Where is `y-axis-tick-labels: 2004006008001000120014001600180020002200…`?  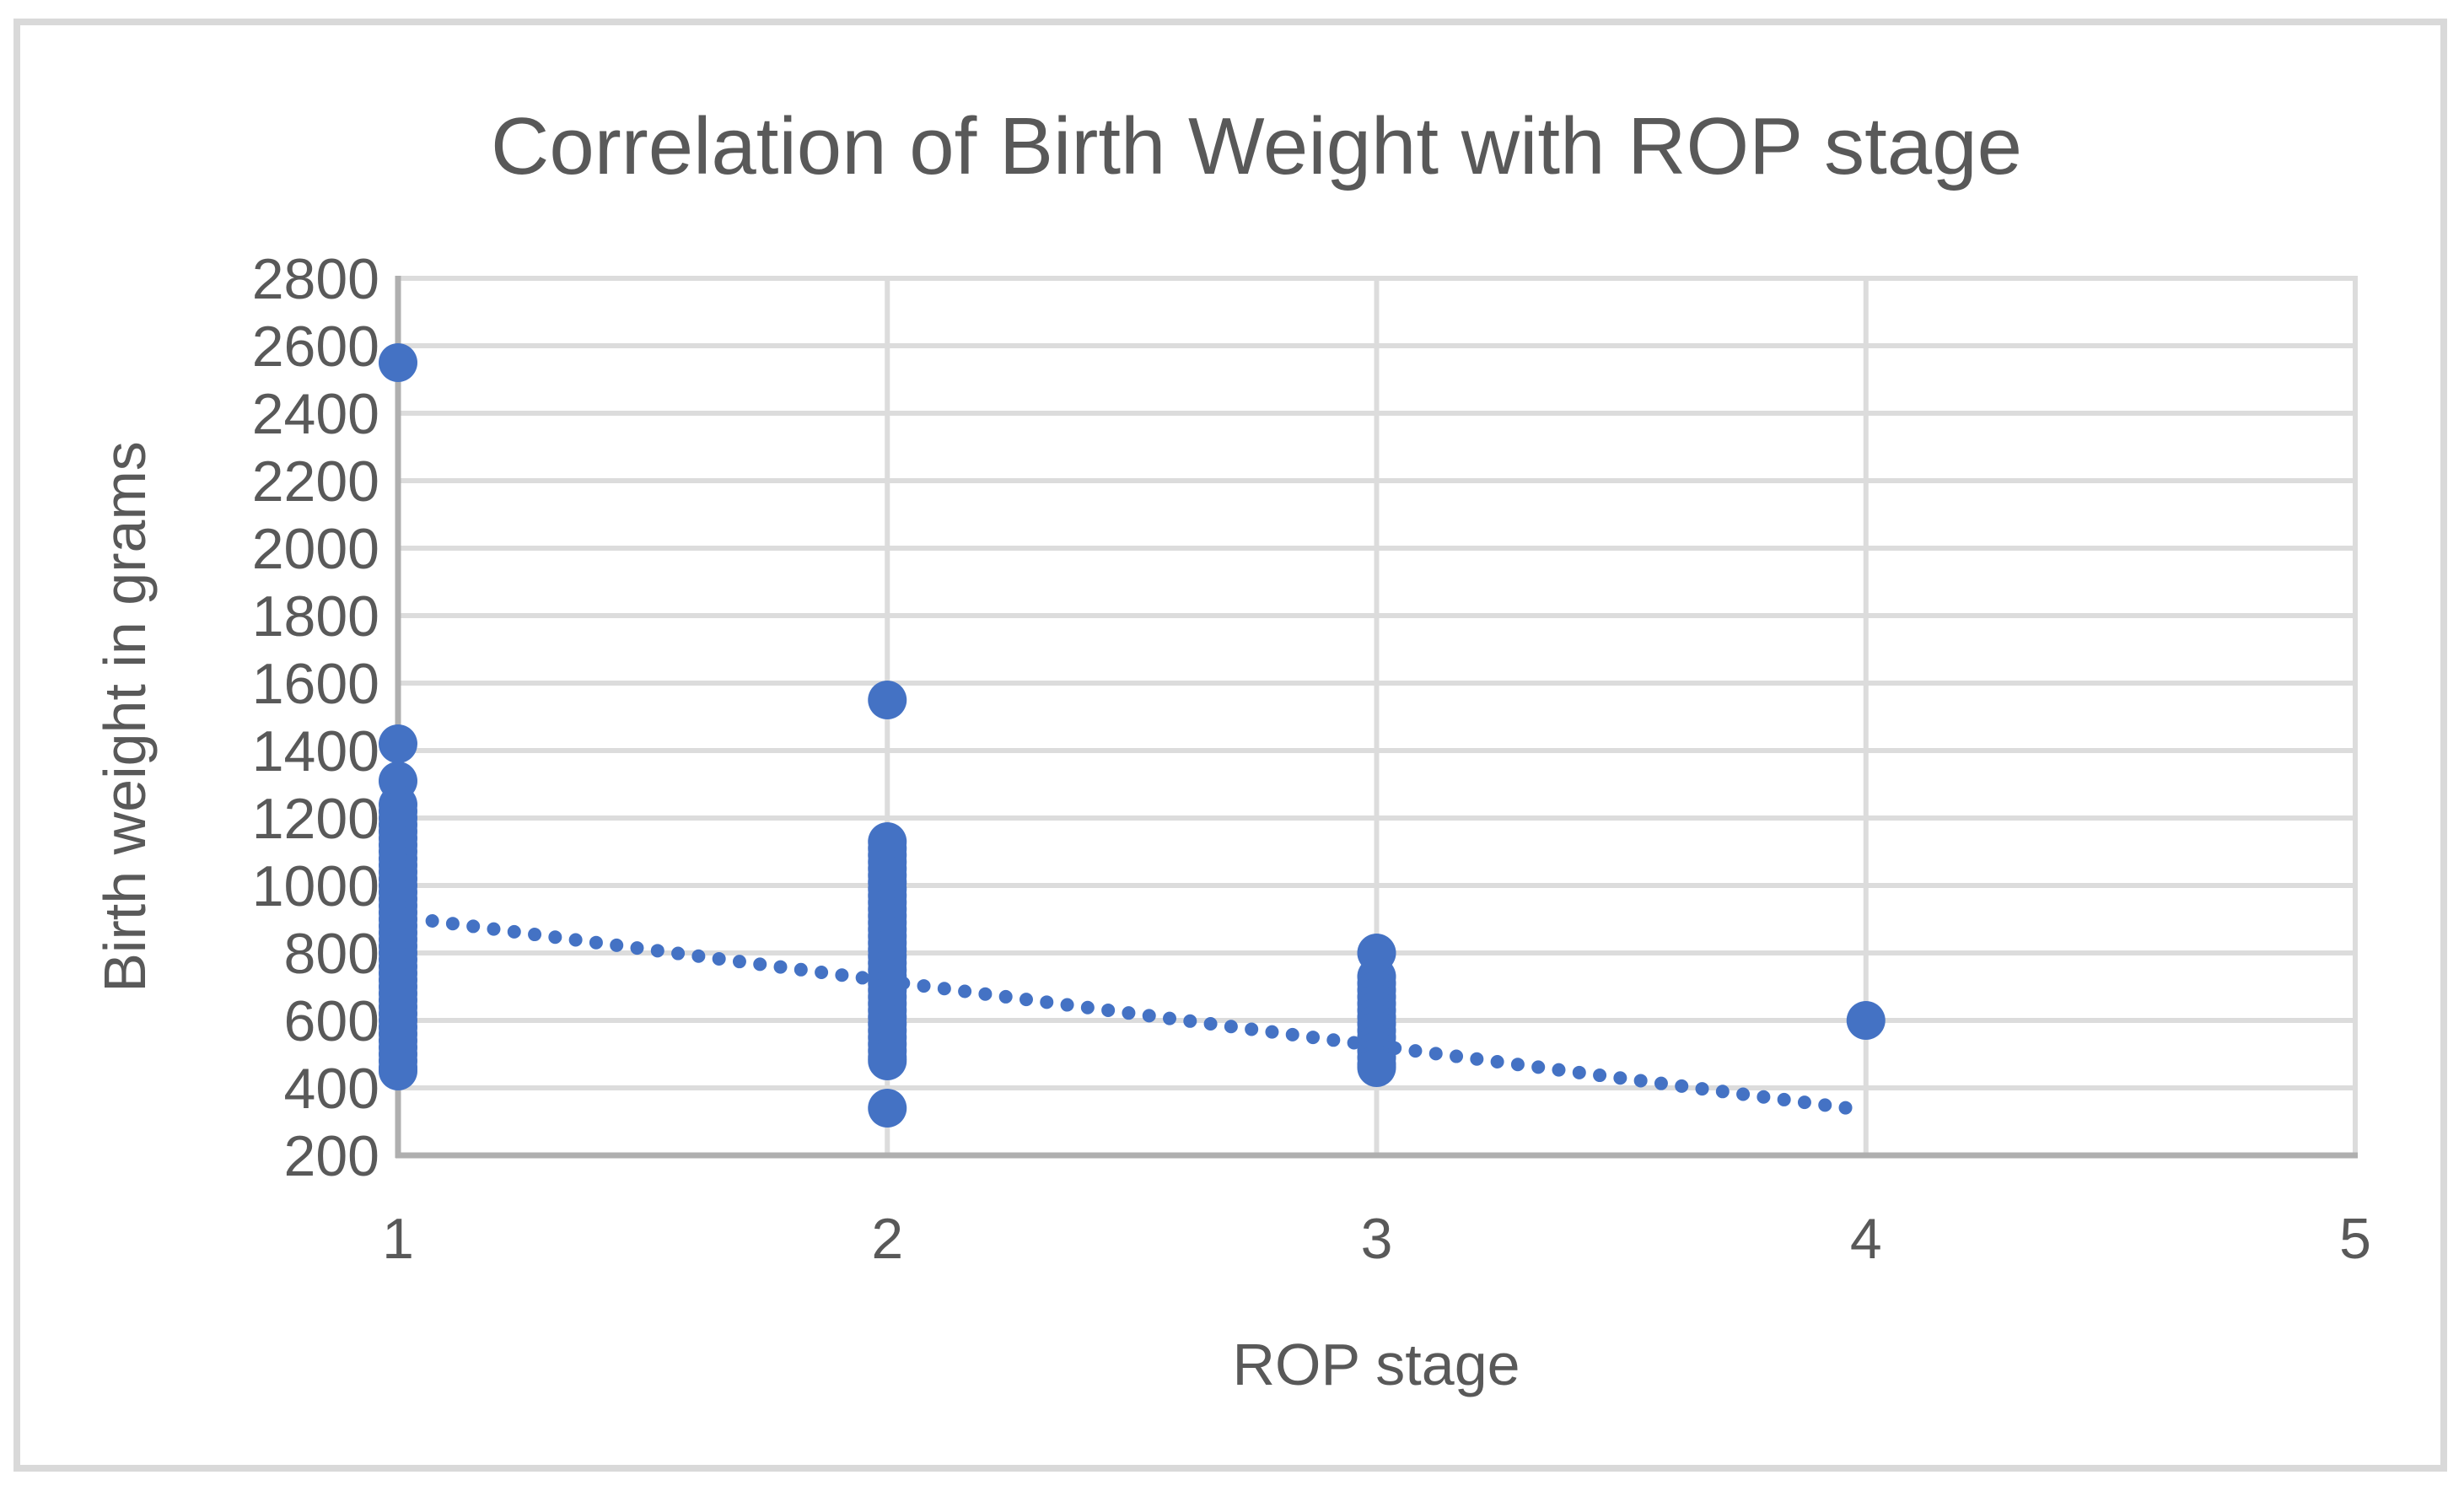 y-axis-tick-labels: 2004006008001000120014001600180020002200… is located at coordinates (315, 717).